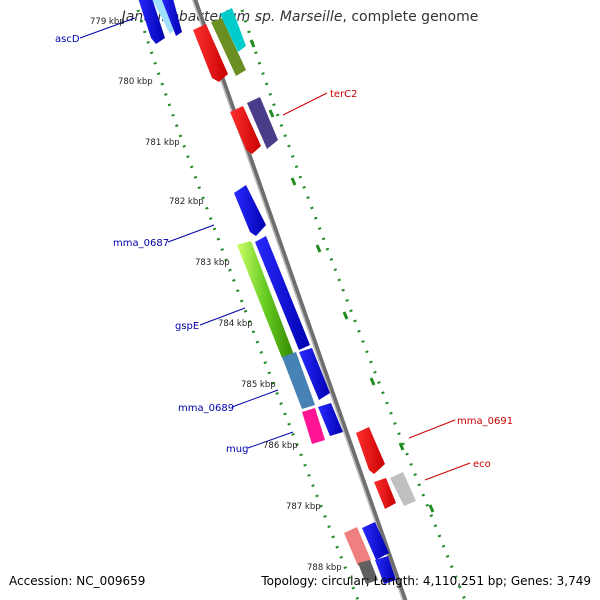 This screenshot has height=600, width=600. I want to click on tick-label: 788 kbp, so click(324, 568).